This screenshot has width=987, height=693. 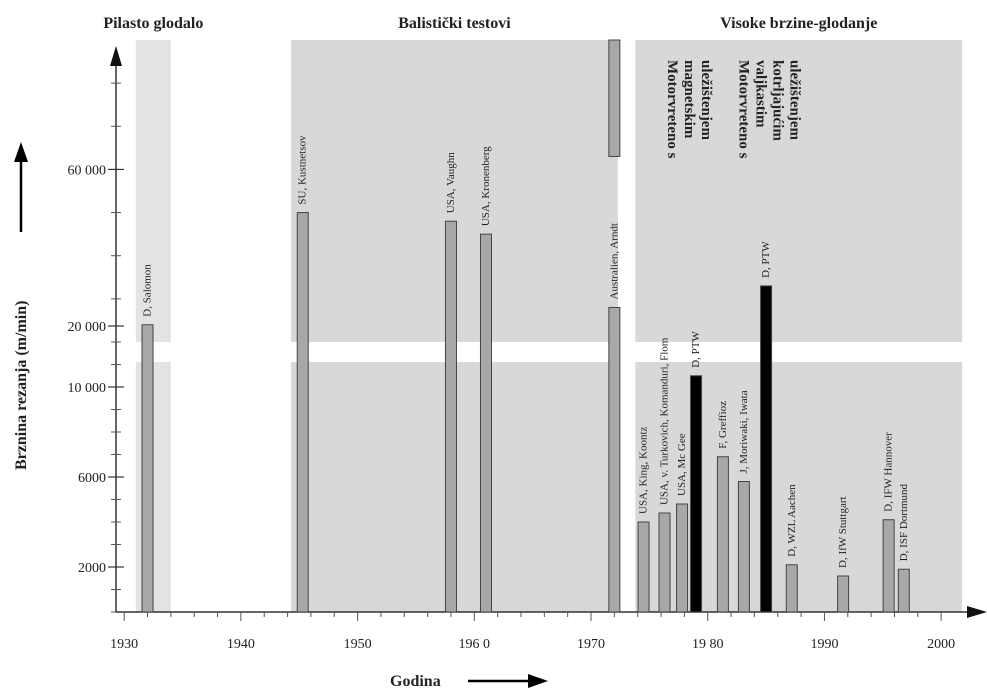 What do you see at coordinates (682, 464) in the screenshot?
I see `bar-label: USA, Mc Gee` at bounding box center [682, 464].